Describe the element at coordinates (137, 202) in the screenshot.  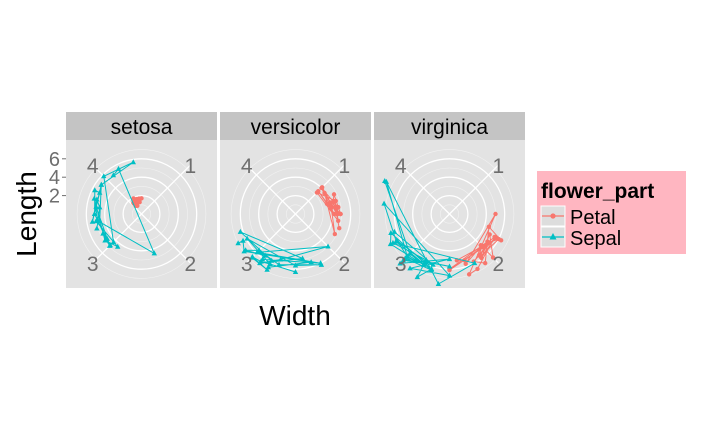
I see `series-petal-setosa` at that location.